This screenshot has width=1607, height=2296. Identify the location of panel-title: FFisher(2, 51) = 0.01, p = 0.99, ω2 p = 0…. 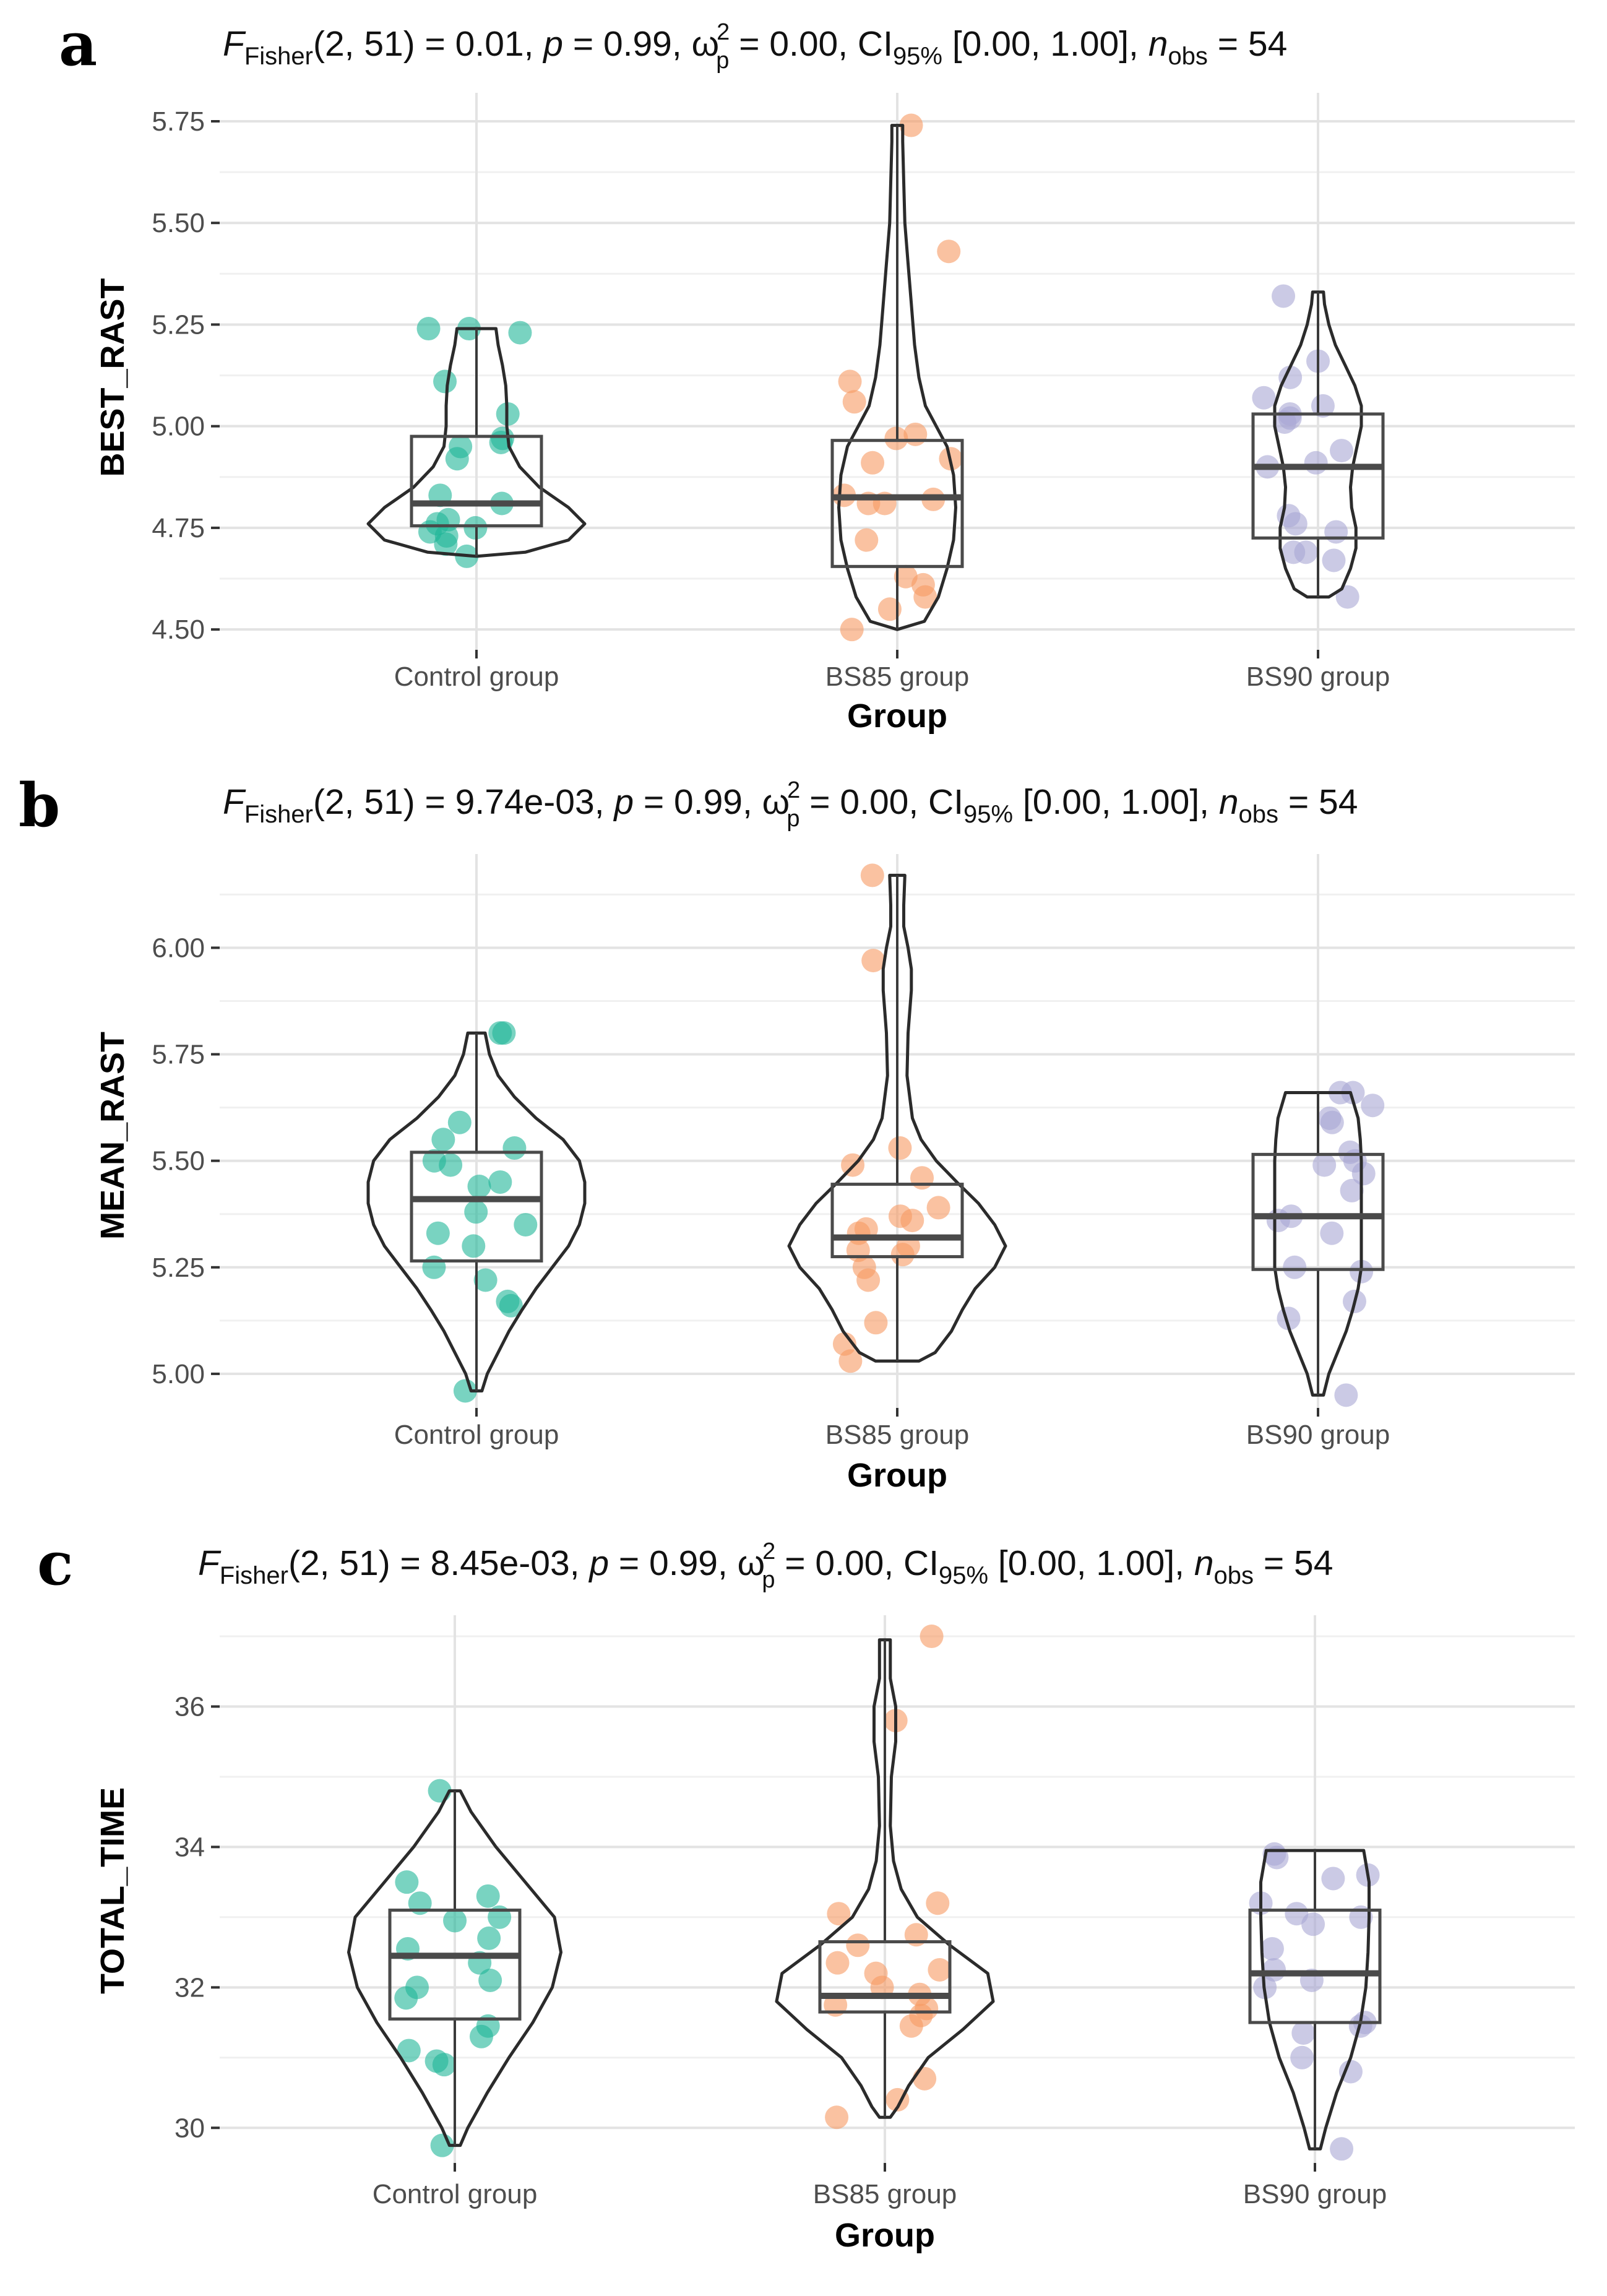
(755, 46).